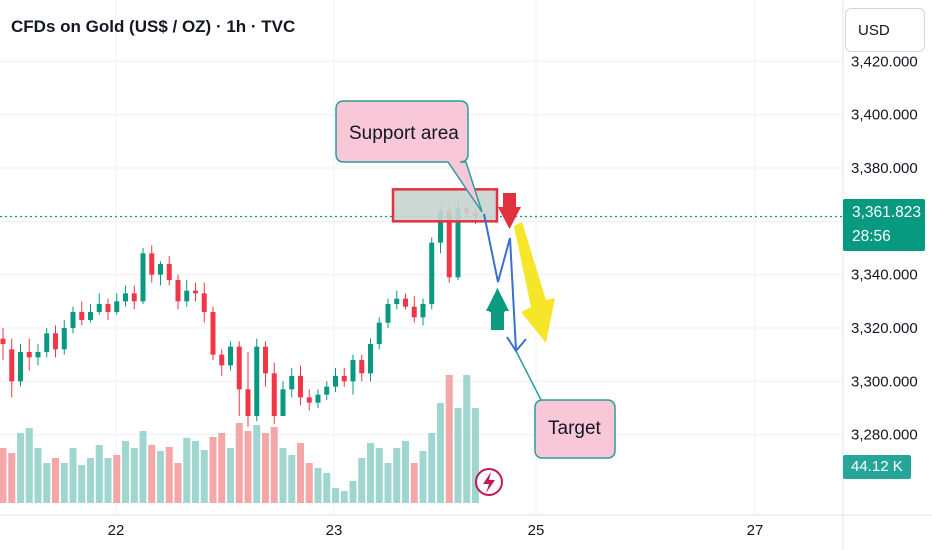 The image size is (932, 550). Describe the element at coordinates (489, 482) in the screenshot. I see `lightning-icon` at that location.